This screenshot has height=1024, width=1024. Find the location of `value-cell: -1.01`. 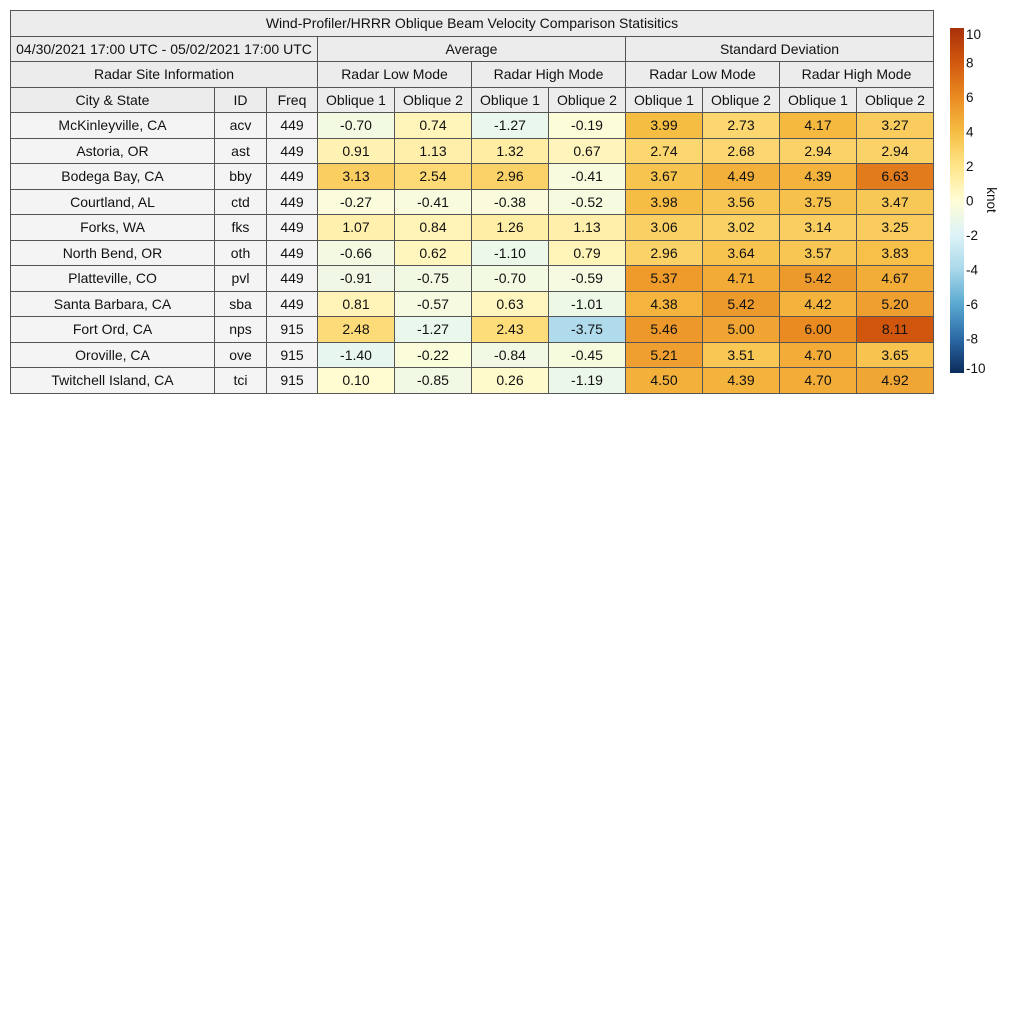

value-cell: -1.01 is located at coordinates (587, 303).